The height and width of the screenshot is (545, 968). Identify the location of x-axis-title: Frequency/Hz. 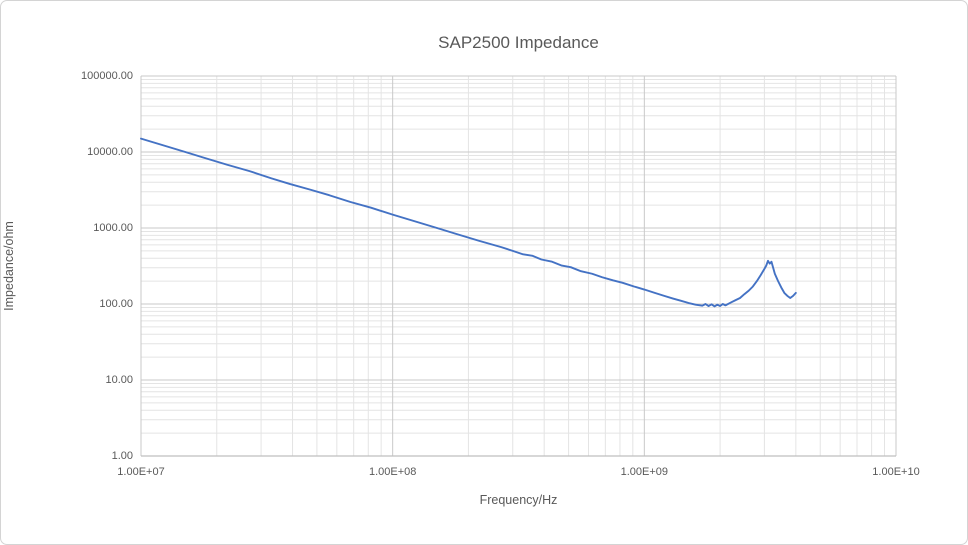
(518, 500).